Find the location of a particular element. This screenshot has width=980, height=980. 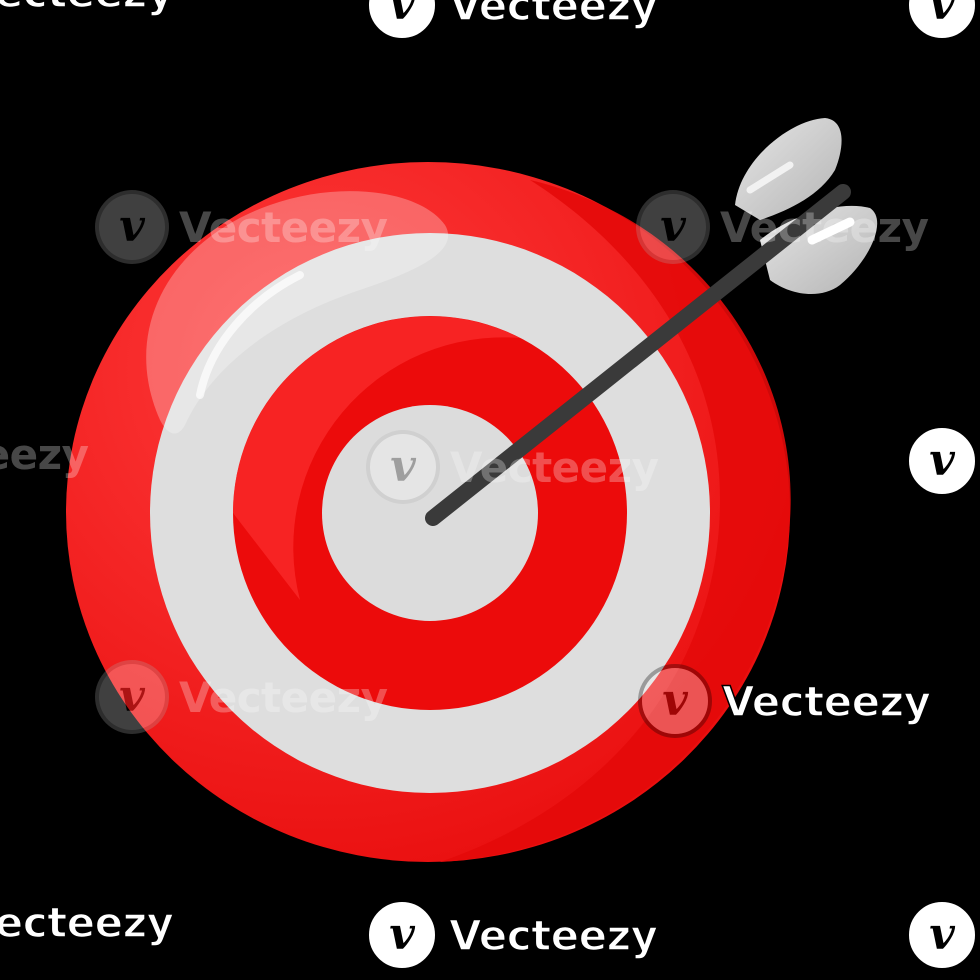

arrow-fletching-shine is located at coordinates (831, 231).